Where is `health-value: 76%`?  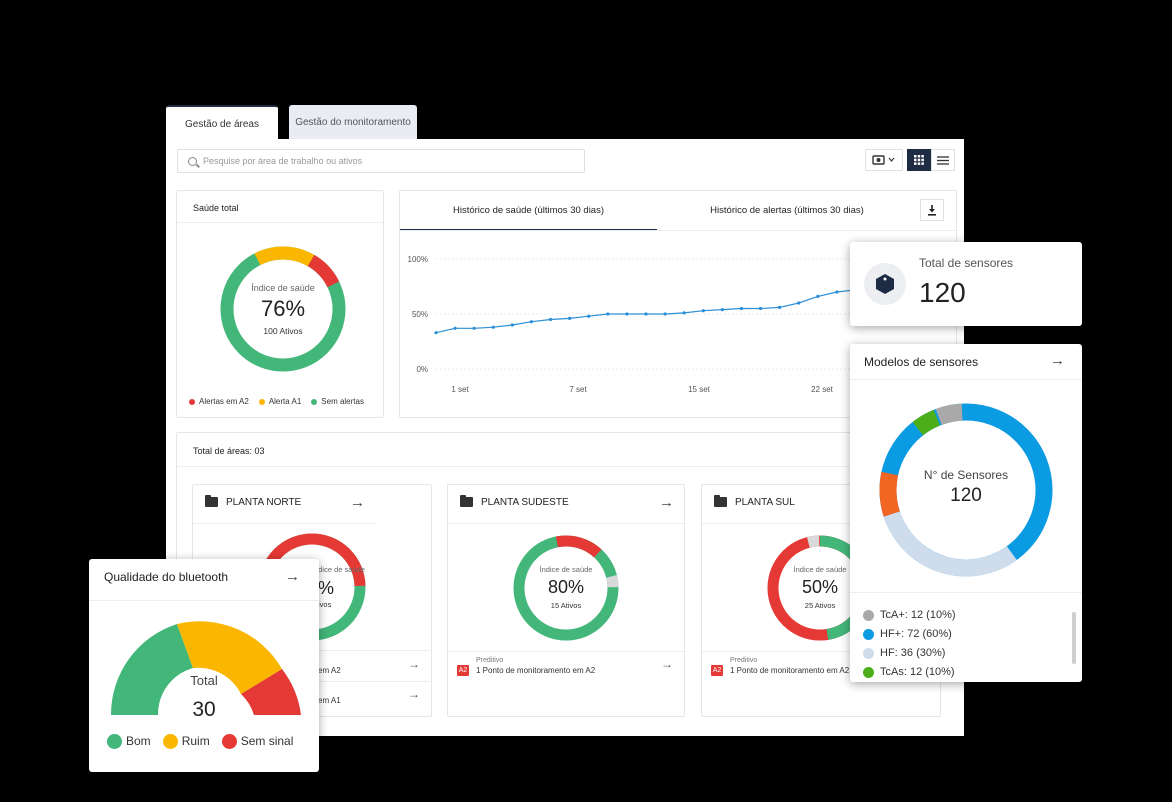 health-value: 76% is located at coordinates (283, 308).